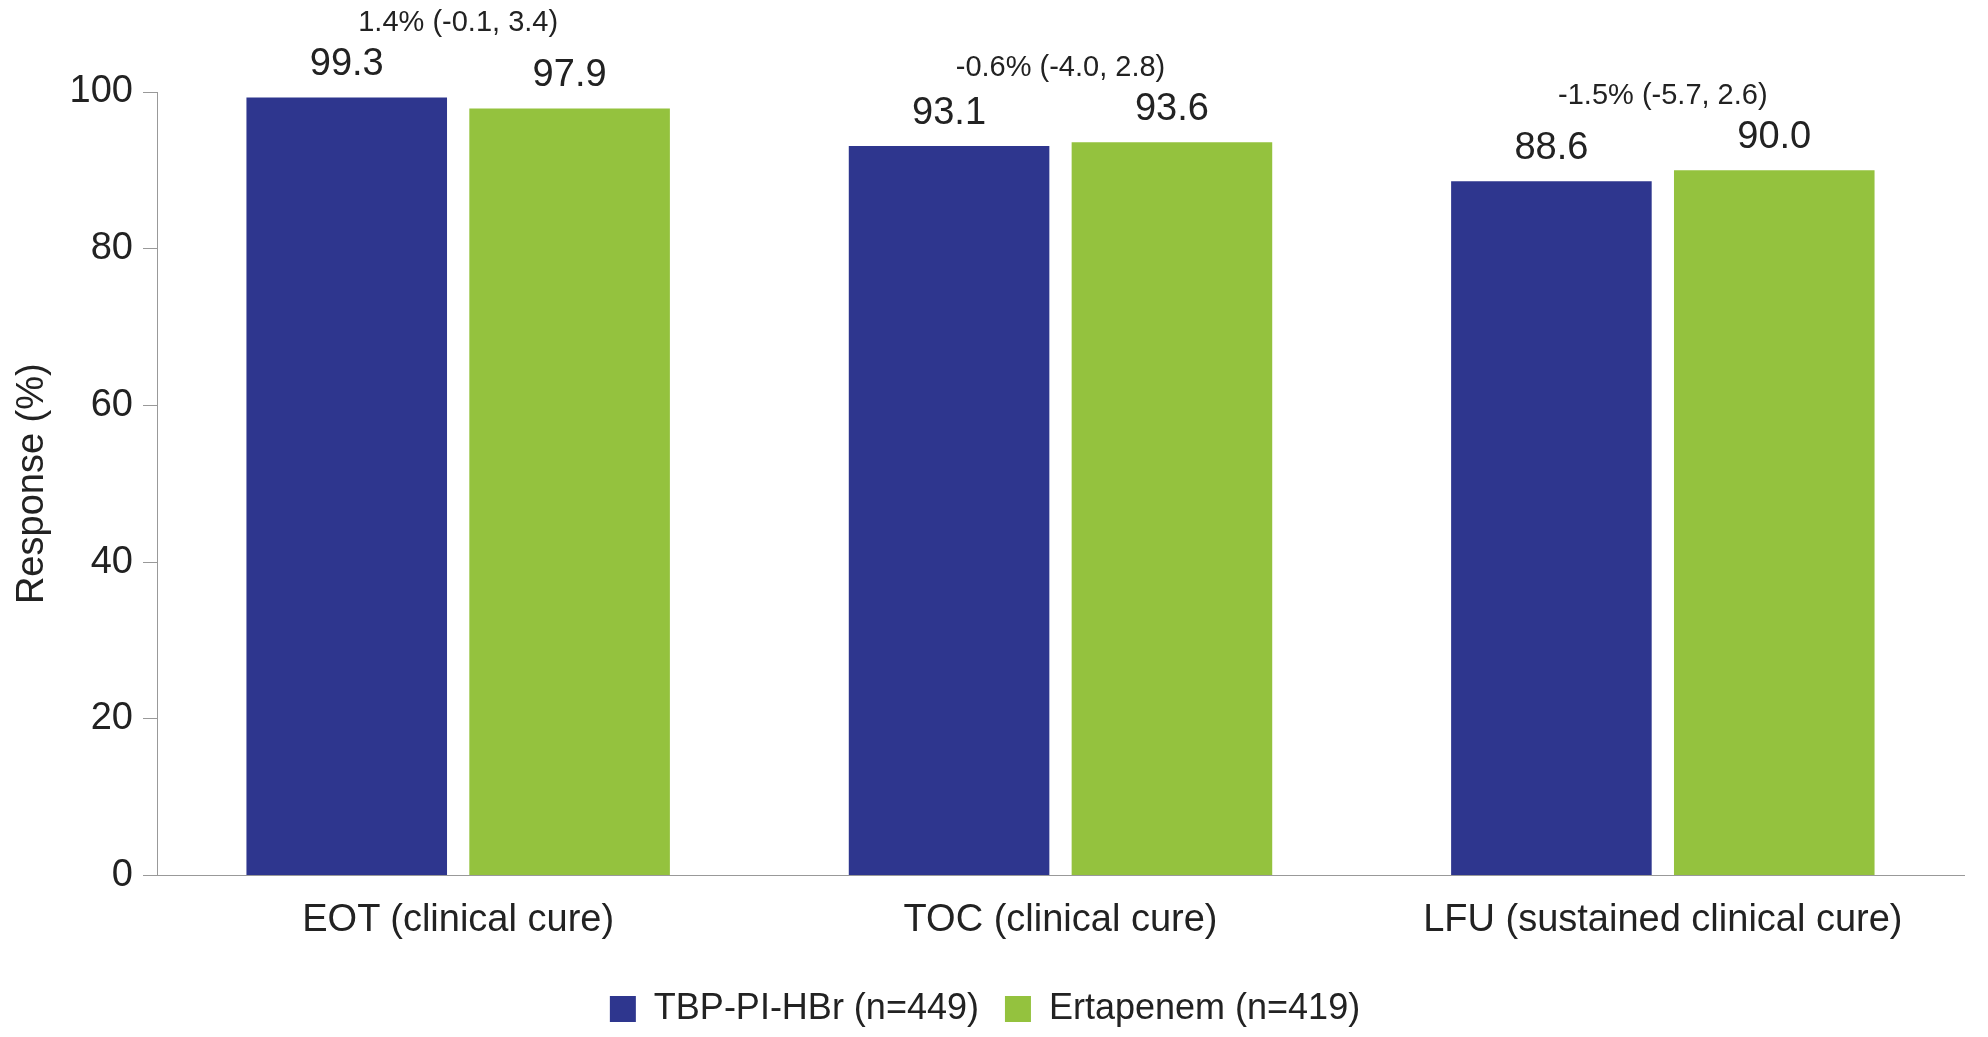 The image size is (1988, 1037). What do you see at coordinates (1774, 134) in the screenshot?
I see `data-label: 90.0` at bounding box center [1774, 134].